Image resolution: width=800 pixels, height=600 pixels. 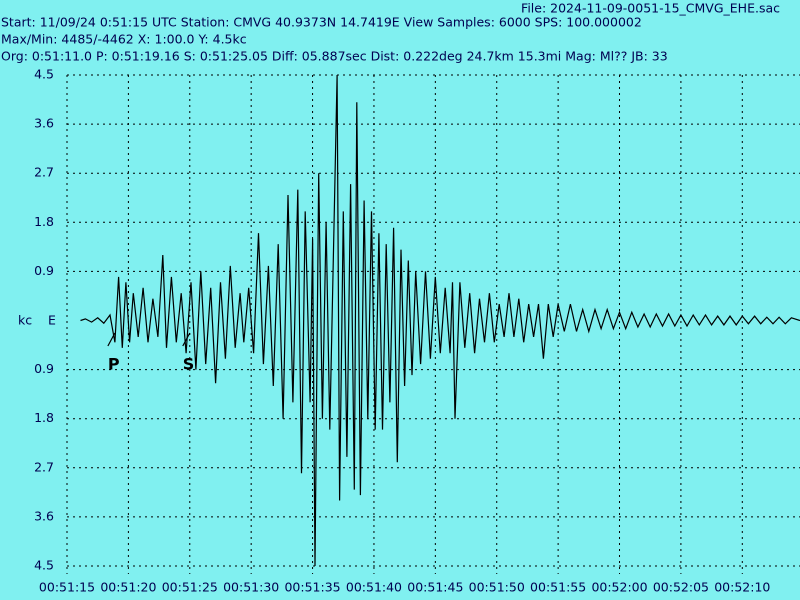 What do you see at coordinates (67, 587) in the screenshot?
I see `x-tick-label: 00:51:15` at bounding box center [67, 587].